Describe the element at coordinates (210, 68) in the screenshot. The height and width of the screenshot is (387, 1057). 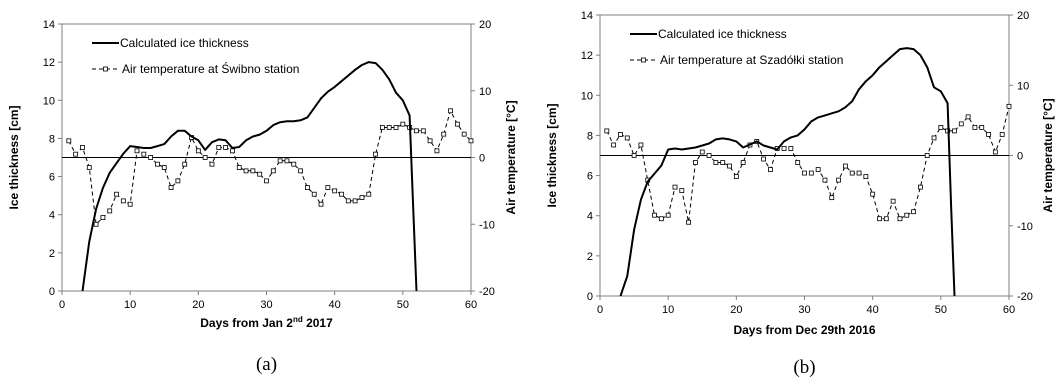
I see `legend-label-air-temperature: Air temperature at Świbno station` at that location.